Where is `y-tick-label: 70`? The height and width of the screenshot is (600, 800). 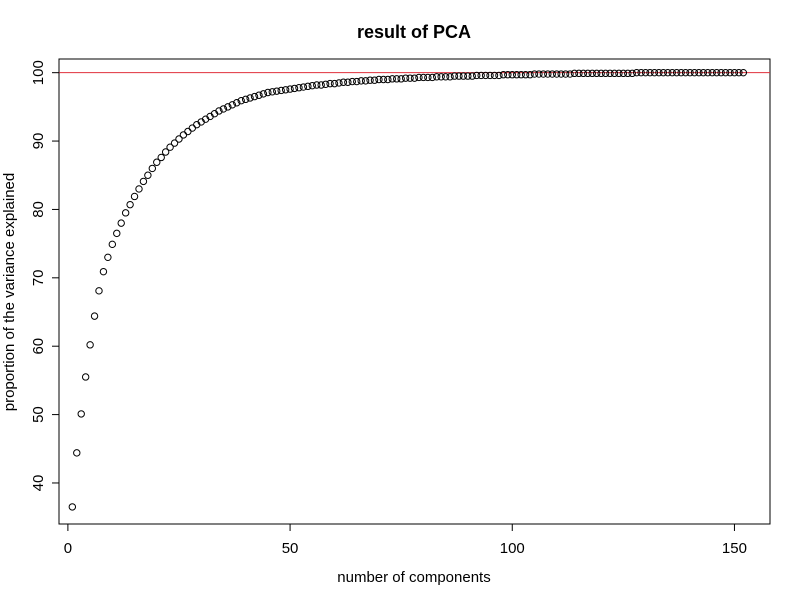
y-tick-label: 70 is located at coordinates (38, 277).